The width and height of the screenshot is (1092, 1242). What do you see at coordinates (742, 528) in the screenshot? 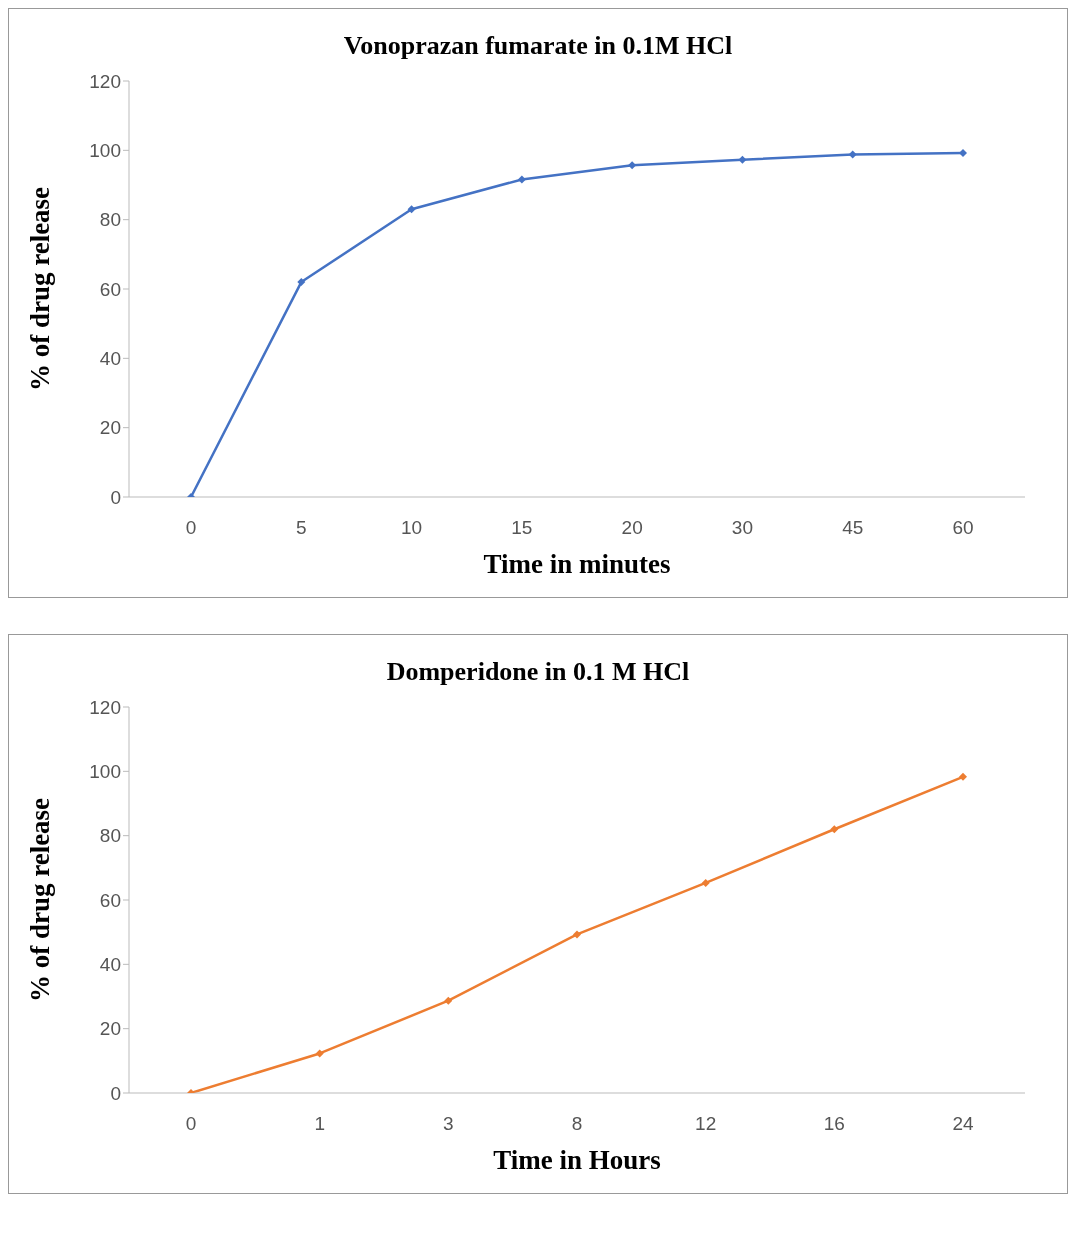
I see `x-tick-label: 30` at bounding box center [742, 528].